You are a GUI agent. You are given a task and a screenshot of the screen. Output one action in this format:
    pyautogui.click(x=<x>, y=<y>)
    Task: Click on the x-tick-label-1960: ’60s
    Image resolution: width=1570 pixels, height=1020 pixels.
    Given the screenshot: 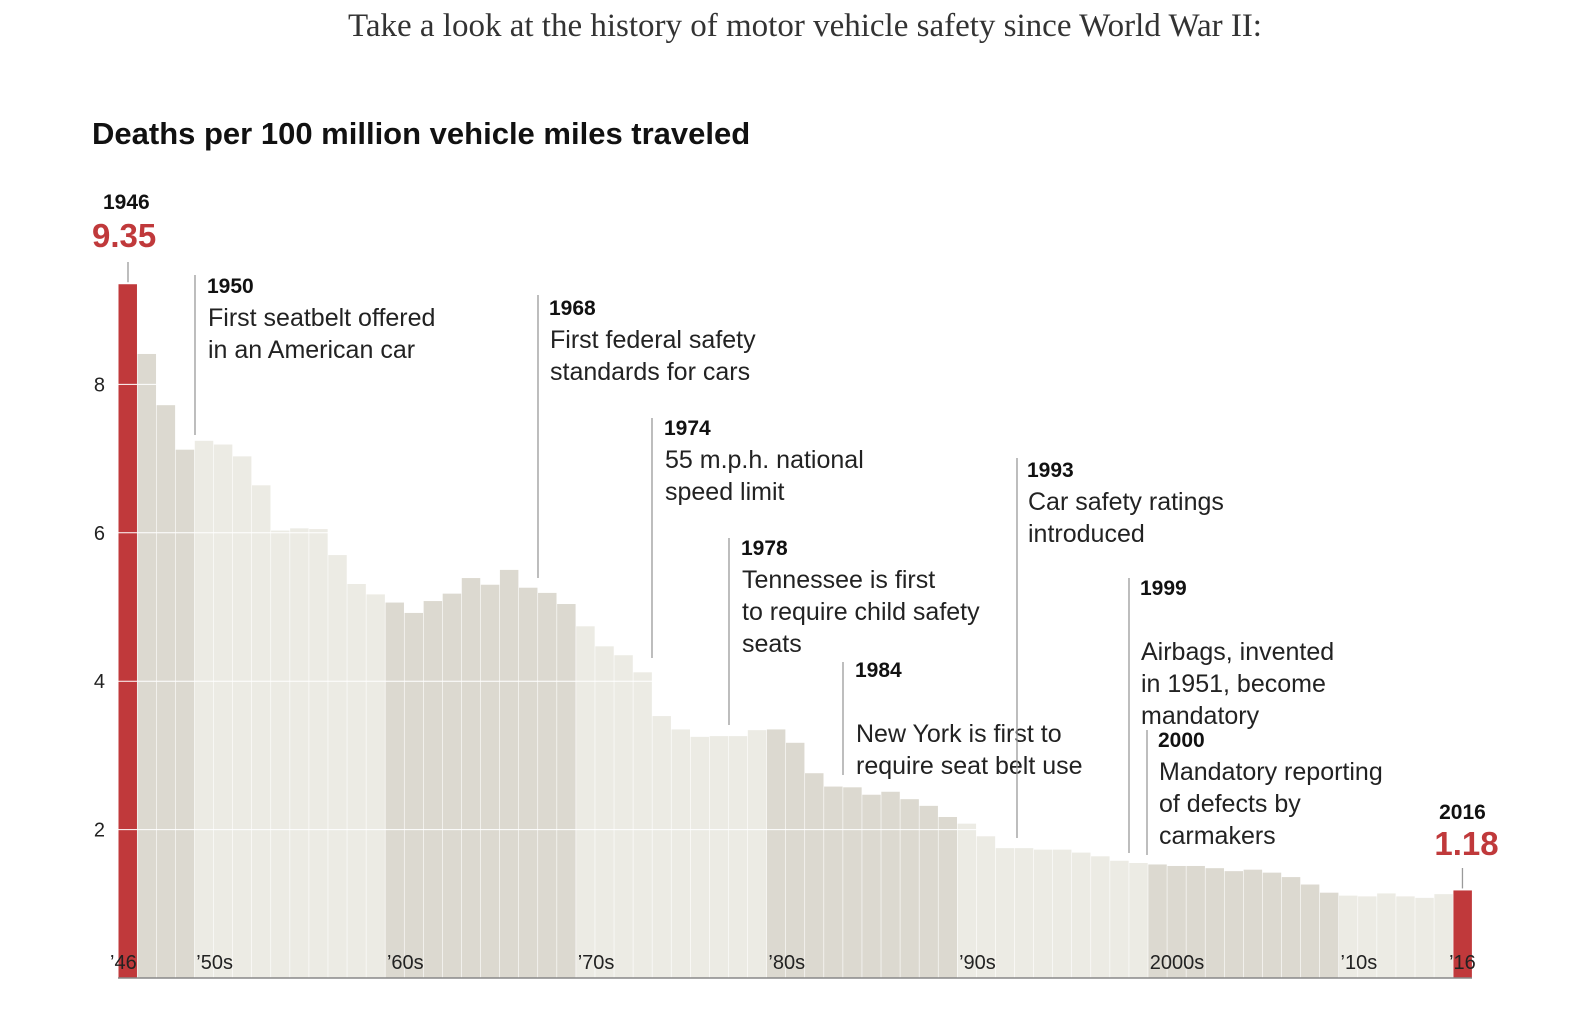 What is the action you would take?
    pyautogui.click(x=405, y=963)
    